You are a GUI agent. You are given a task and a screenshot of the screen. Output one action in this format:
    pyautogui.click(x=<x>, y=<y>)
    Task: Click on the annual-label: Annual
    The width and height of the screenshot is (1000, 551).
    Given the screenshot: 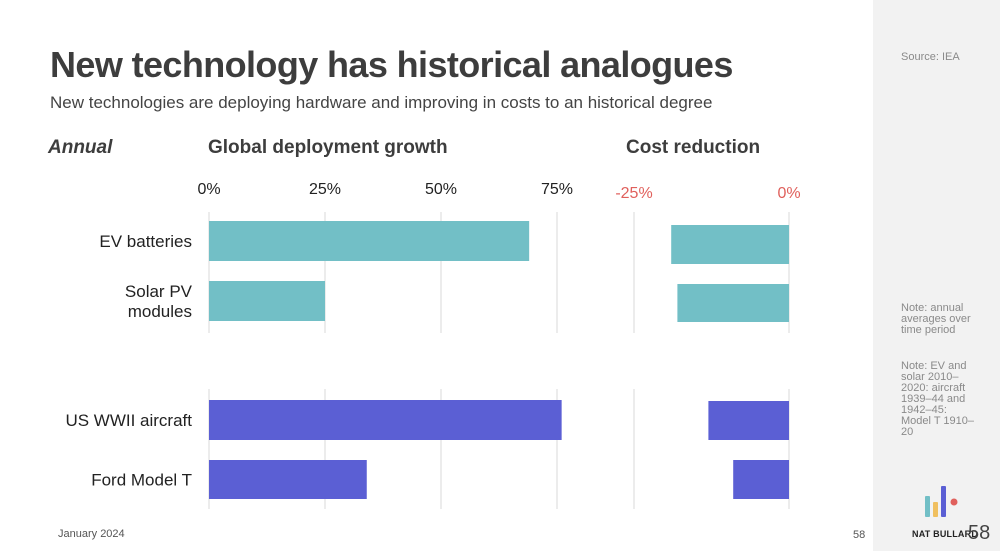 What is the action you would take?
    pyautogui.click(x=80, y=147)
    